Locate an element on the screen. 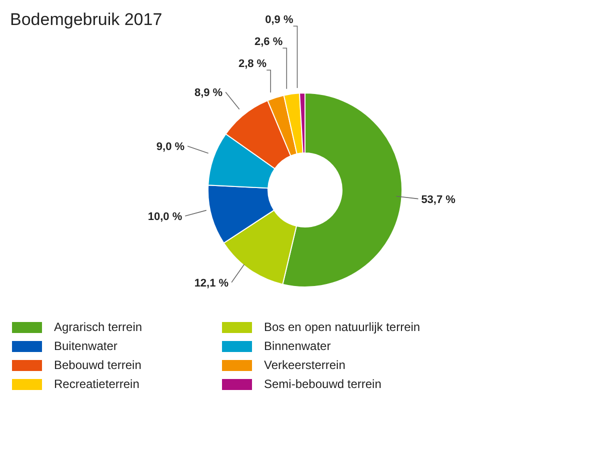 The height and width of the screenshot is (450, 600). legend-label: Bos en open natuurlijk terrein is located at coordinates (342, 327).